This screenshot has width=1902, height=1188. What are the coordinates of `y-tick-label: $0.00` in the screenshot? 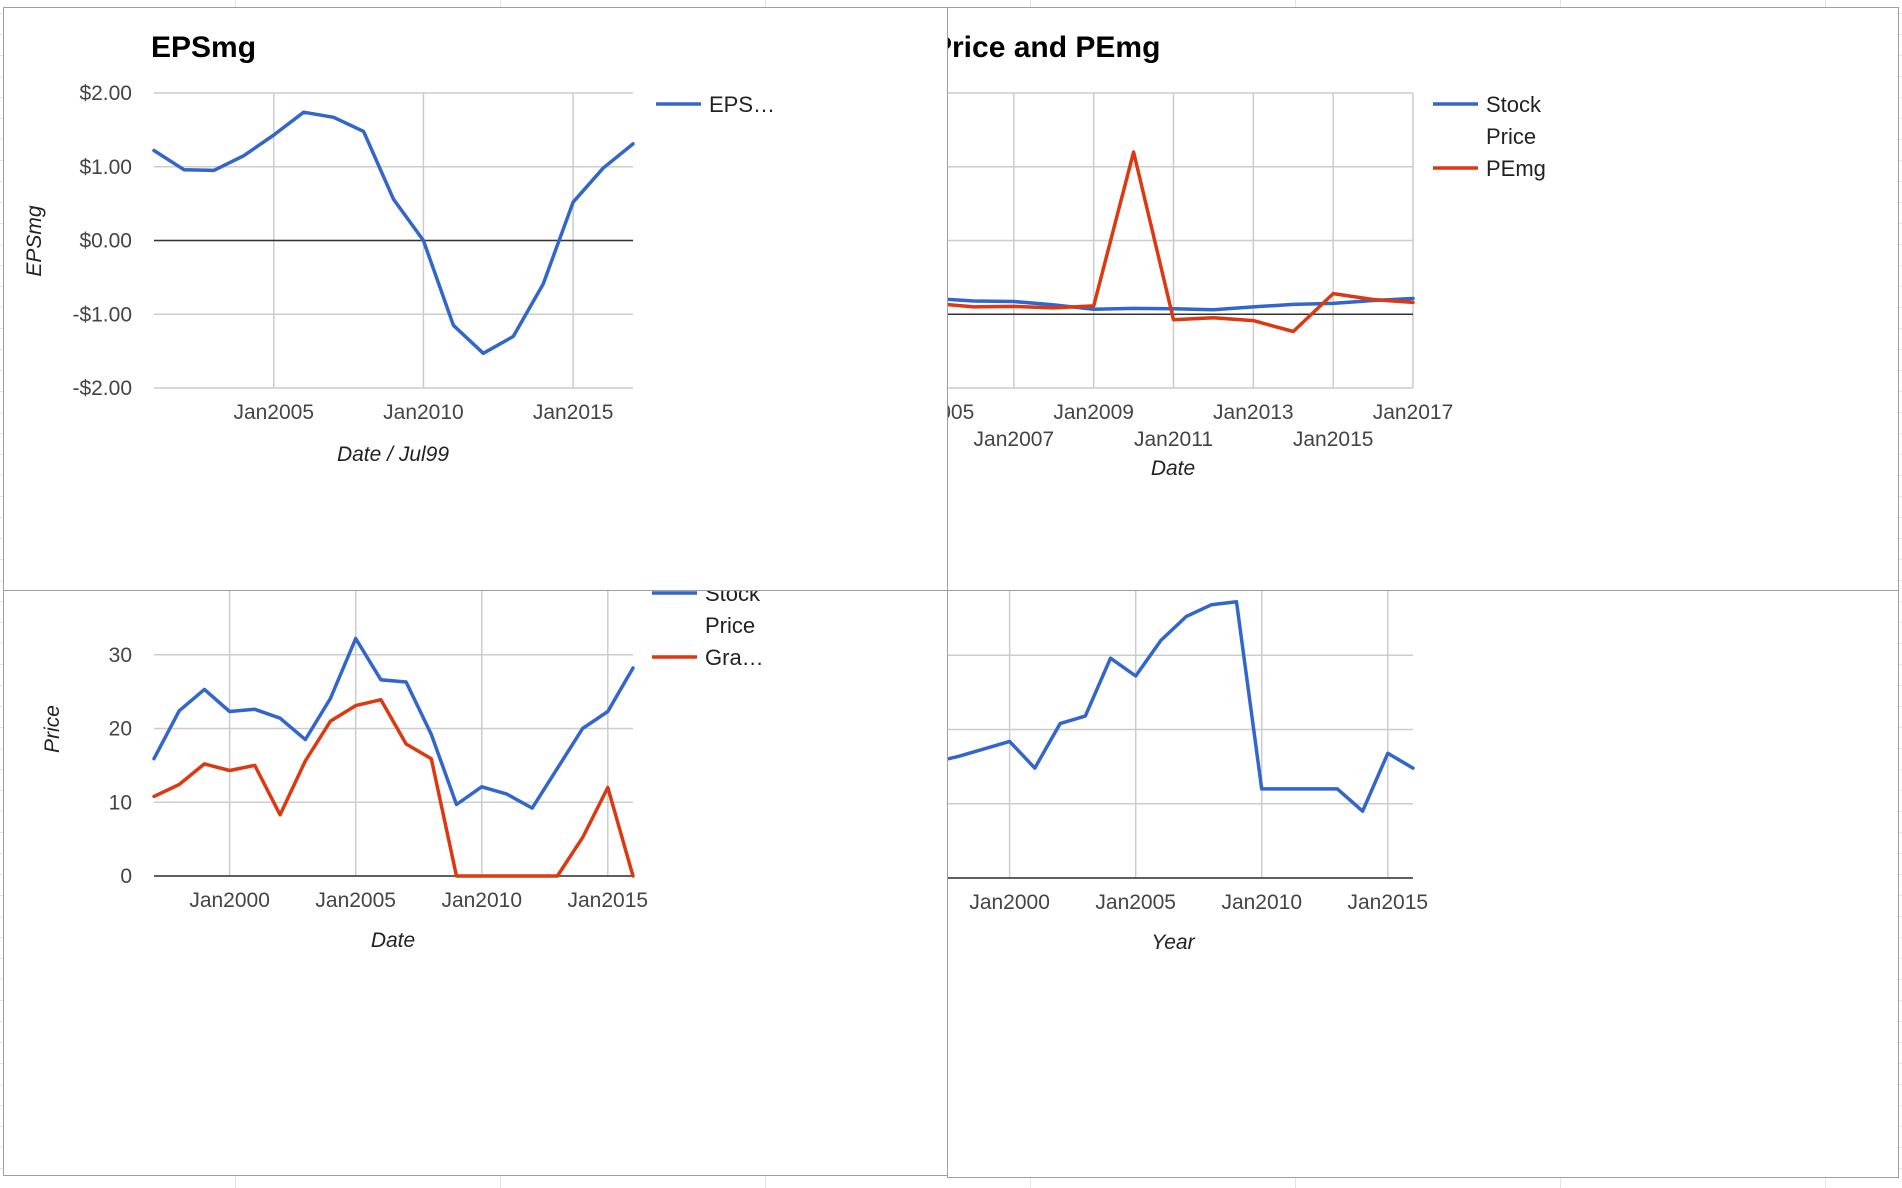 It's located at (105, 241).